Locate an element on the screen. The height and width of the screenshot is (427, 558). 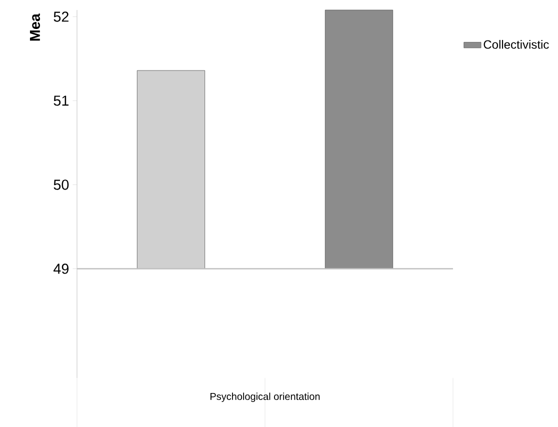
y-tick-label: 49 is located at coordinates (61, 269).